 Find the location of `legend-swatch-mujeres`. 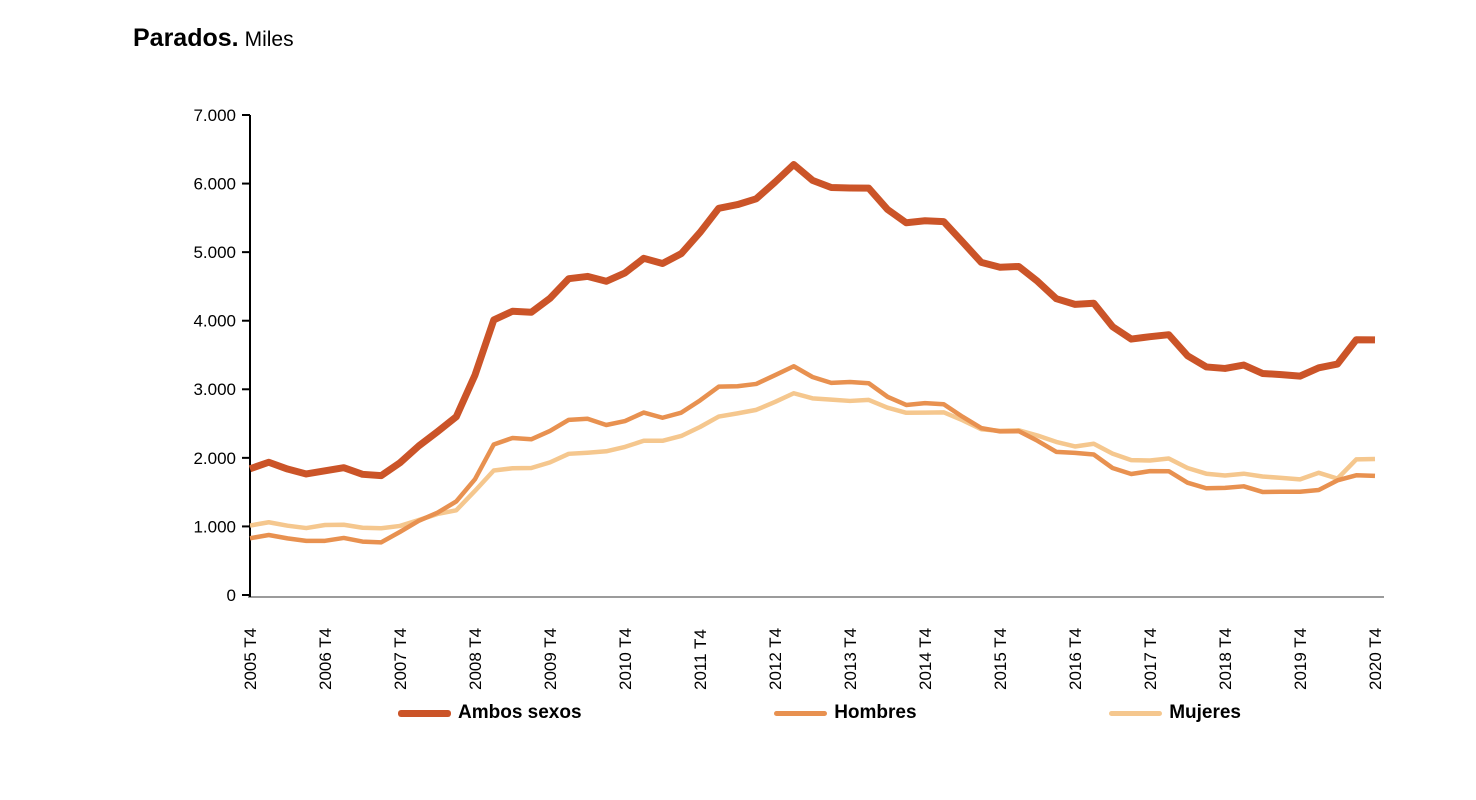

legend-swatch-mujeres is located at coordinates (1136, 713).